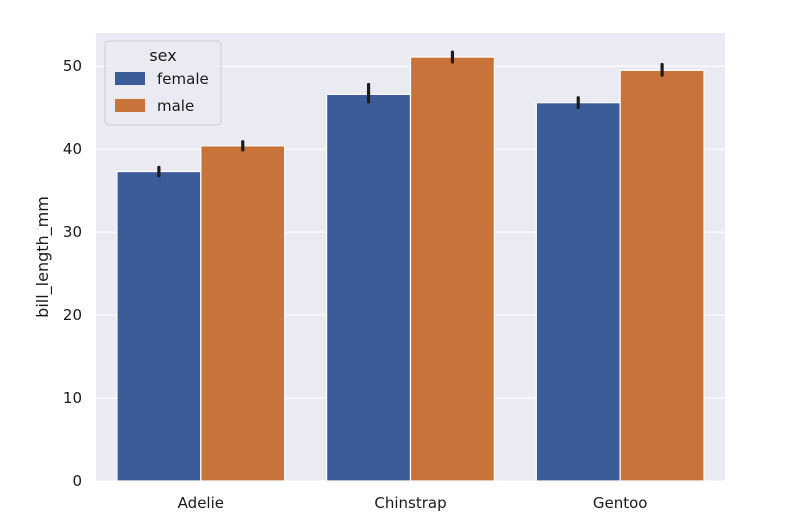 The image size is (800, 514). I want to click on y-tick-label: 40, so click(72, 149).